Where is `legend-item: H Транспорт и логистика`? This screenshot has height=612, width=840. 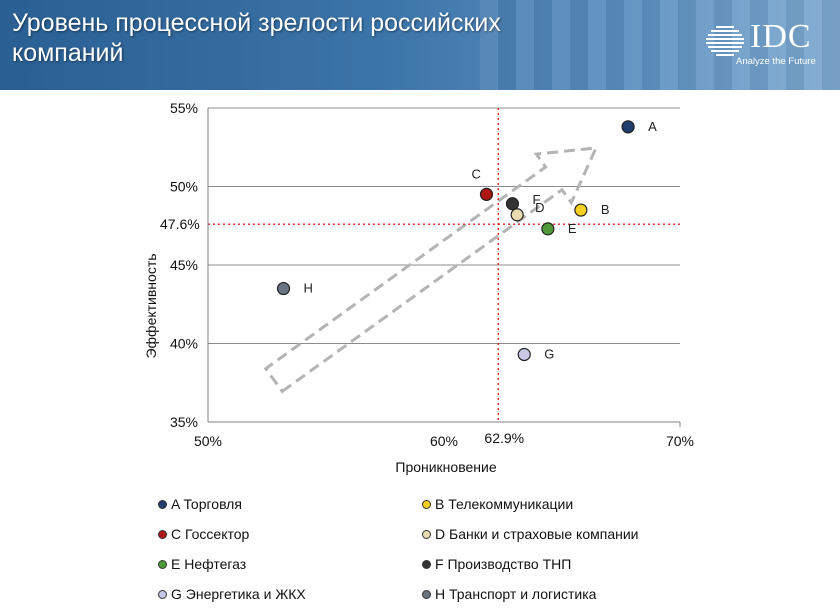 legend-item: H Транспорт и логистика is located at coordinates (509, 594).